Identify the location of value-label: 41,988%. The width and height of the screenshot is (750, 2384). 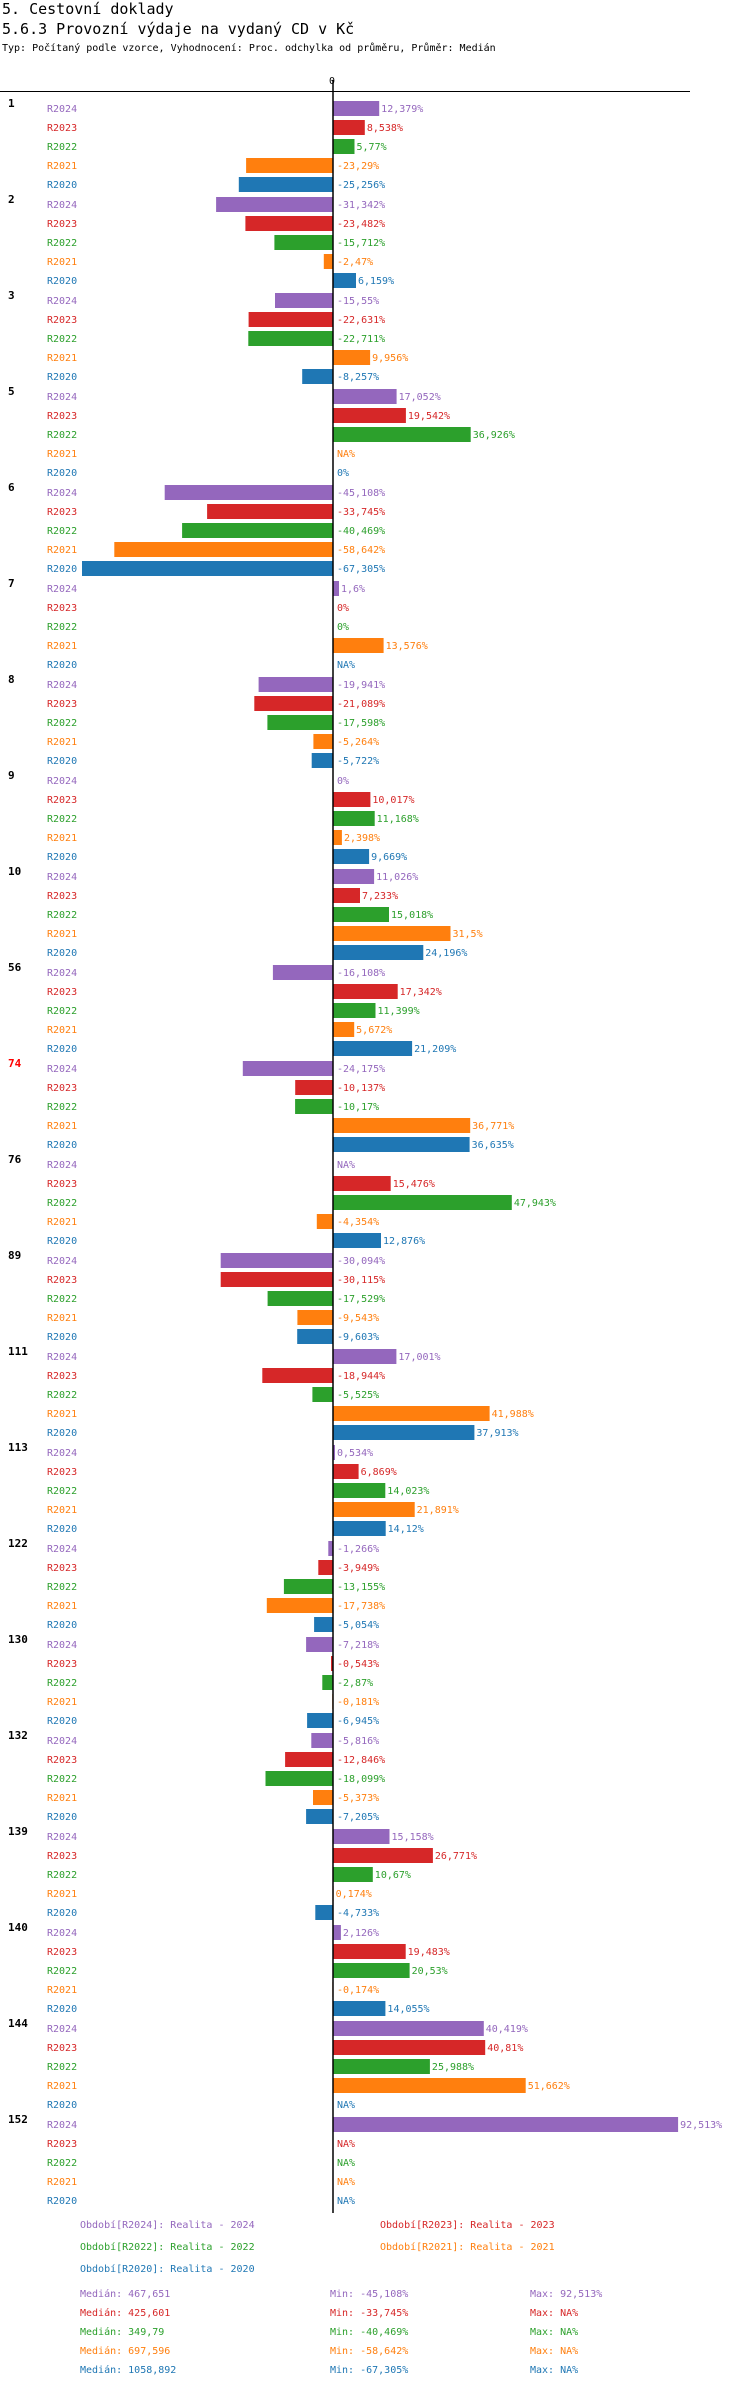
(513, 1414).